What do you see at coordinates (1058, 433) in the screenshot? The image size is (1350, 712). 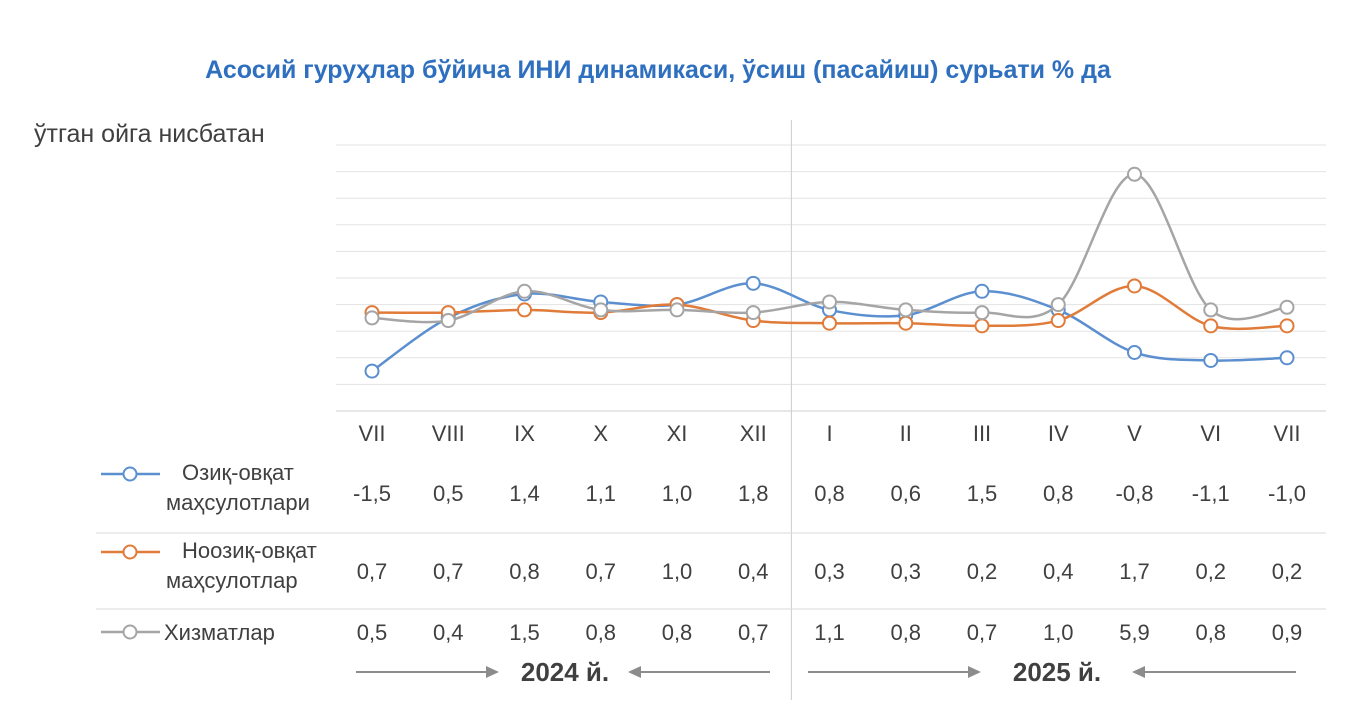 I see `x-tick-label: IV` at bounding box center [1058, 433].